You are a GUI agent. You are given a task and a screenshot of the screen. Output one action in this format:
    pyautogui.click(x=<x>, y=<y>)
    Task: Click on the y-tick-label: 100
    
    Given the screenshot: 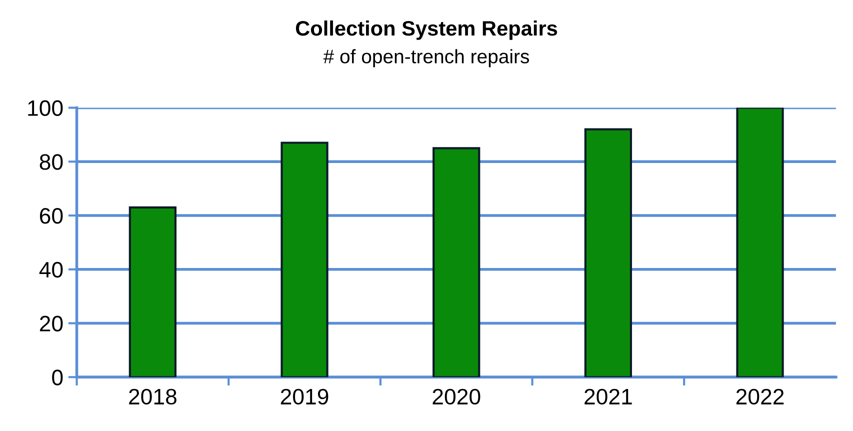 What is the action you would take?
    pyautogui.click(x=45, y=108)
    